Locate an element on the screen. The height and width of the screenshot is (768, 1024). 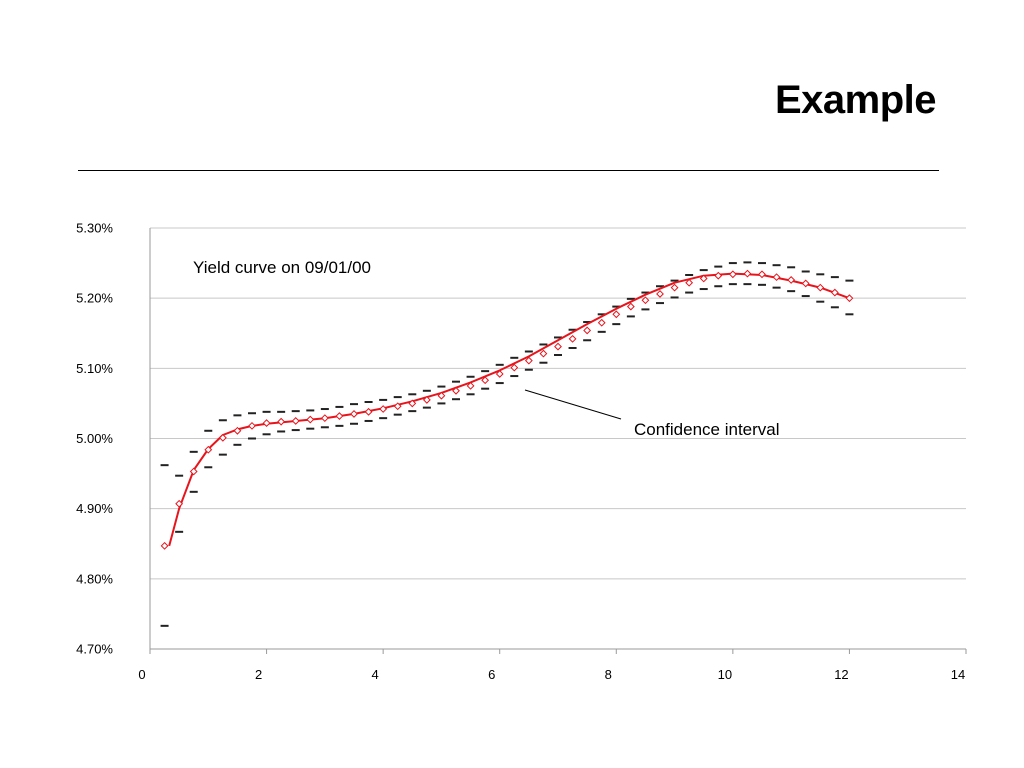
x-tick-label: 10 is located at coordinates (725, 674).